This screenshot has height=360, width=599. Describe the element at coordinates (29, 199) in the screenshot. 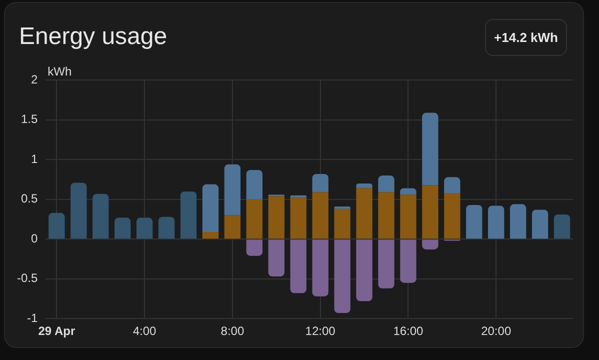

I see `y-tick-label: 0.5` at that location.